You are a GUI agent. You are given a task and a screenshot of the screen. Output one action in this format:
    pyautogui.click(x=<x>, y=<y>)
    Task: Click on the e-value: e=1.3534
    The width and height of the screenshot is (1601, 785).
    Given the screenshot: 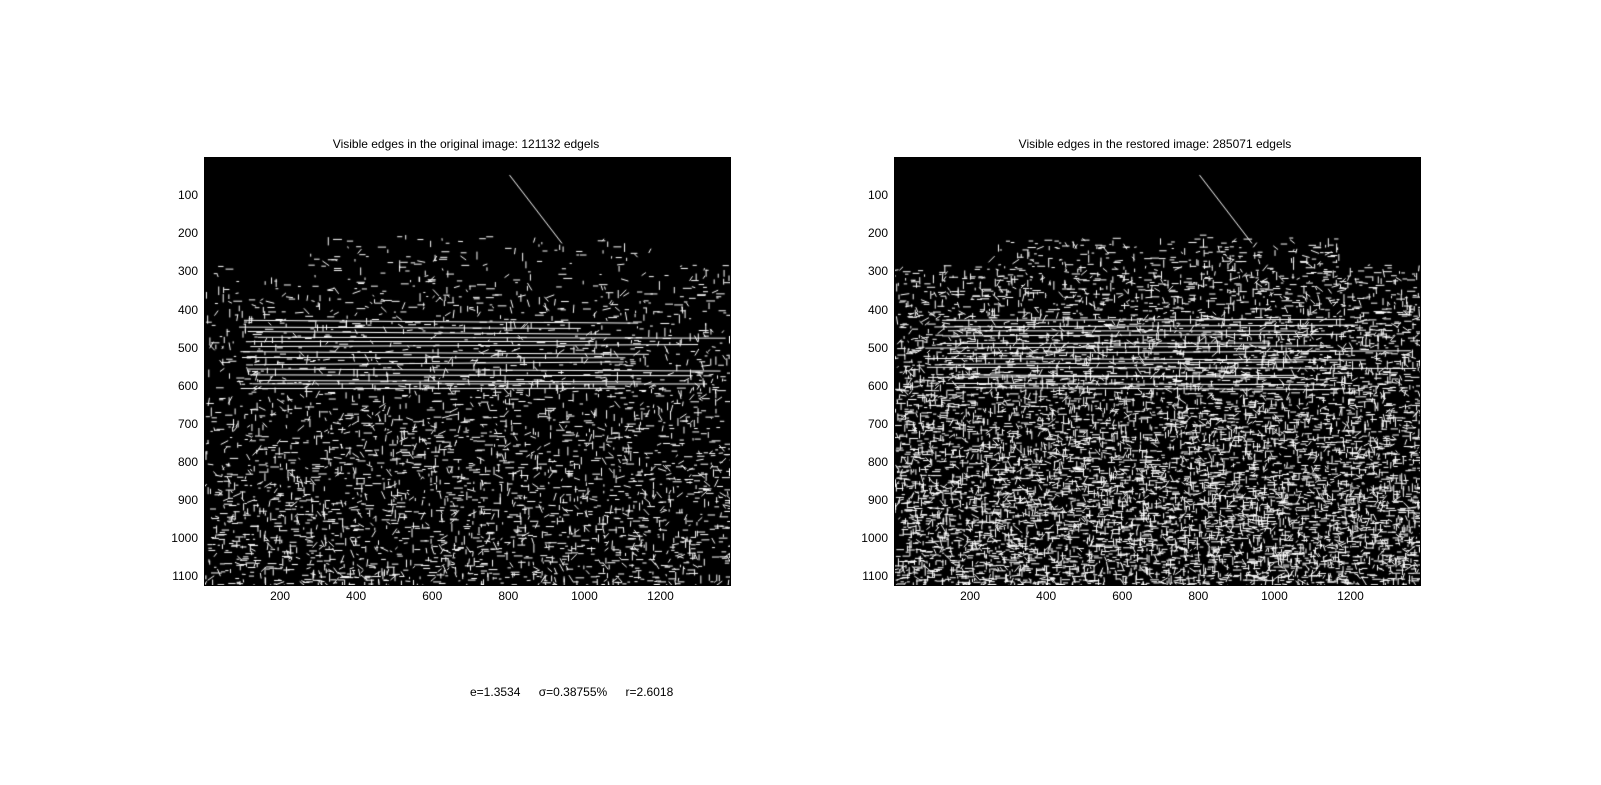 What is the action you would take?
    pyautogui.click(x=495, y=692)
    